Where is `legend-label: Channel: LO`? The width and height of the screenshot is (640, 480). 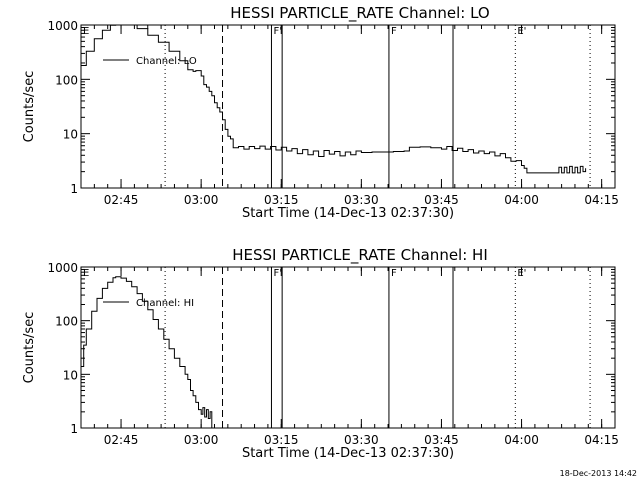 legend-label: Channel: LO is located at coordinates (166, 61).